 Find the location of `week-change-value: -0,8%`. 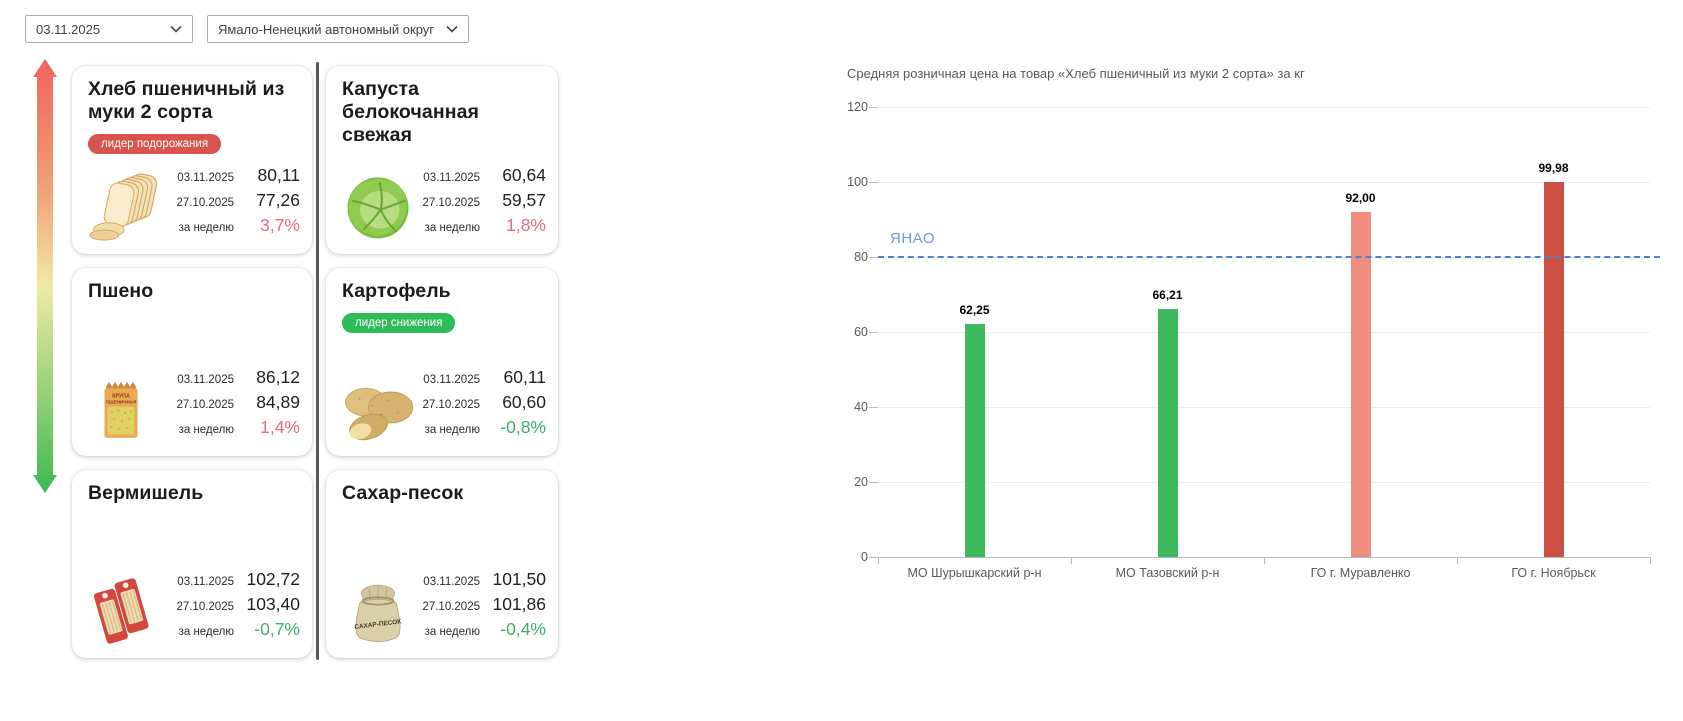

week-change-value: -0,8% is located at coordinates (523, 427).